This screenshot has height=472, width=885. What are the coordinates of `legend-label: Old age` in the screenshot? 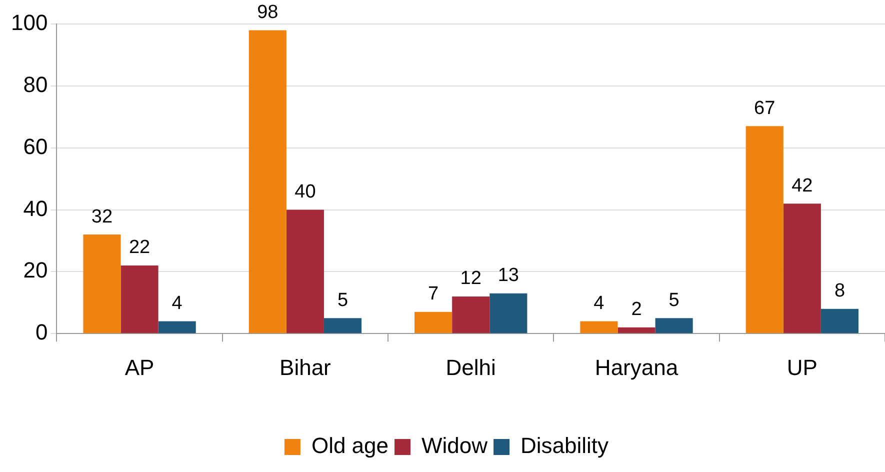 It's located at (350, 445).